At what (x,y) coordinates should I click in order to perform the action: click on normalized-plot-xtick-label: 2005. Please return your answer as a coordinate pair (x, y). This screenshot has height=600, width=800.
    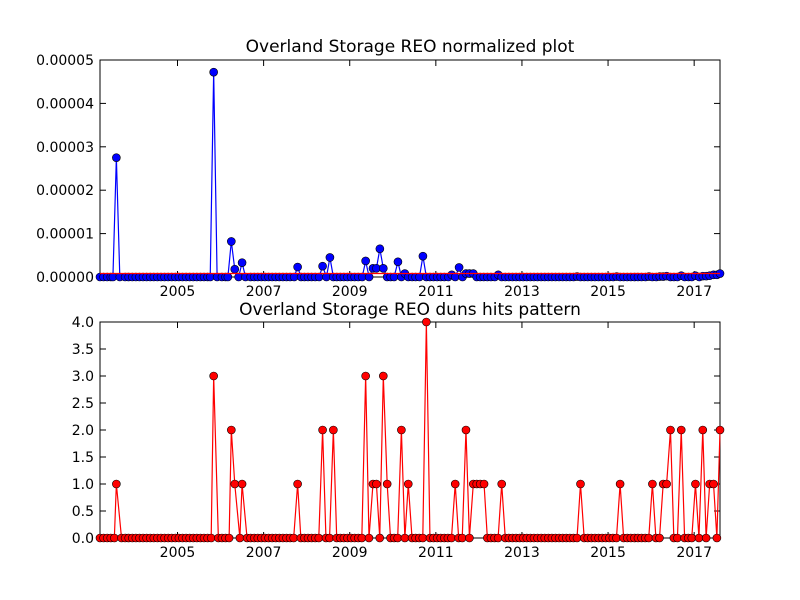
    Looking at the image, I should click on (178, 292).